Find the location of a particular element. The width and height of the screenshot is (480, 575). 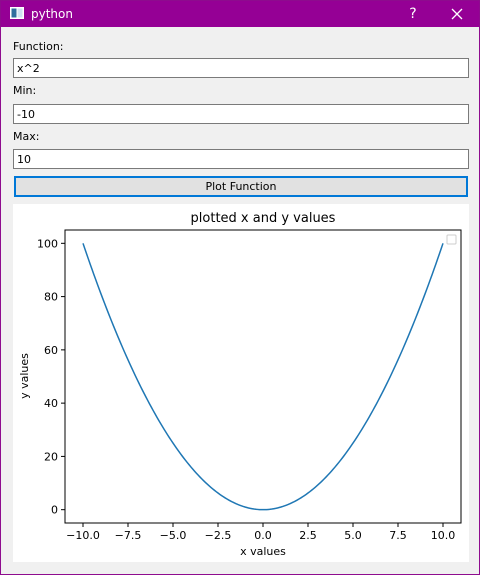

x-tick-label: 2.5 is located at coordinates (308, 535).